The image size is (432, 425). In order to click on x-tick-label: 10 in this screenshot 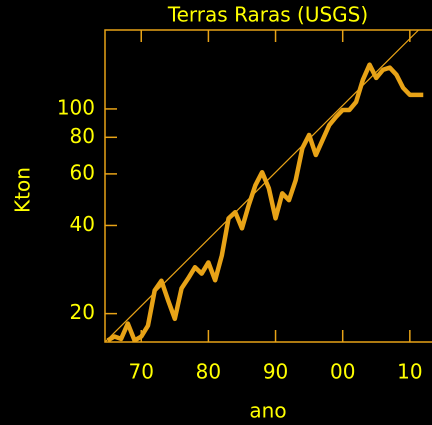, I will do `click(409, 372)`.